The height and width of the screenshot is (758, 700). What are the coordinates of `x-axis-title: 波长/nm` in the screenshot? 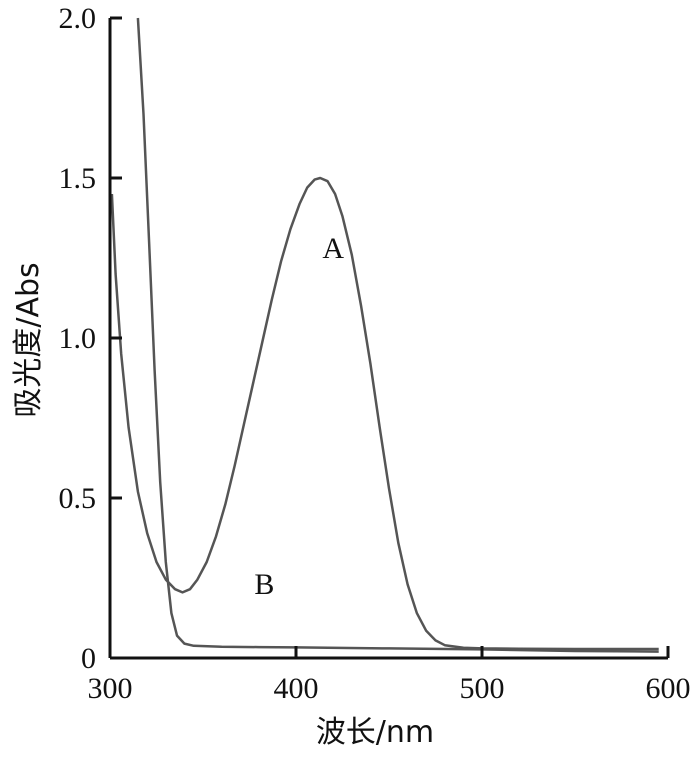 It's located at (375, 732).